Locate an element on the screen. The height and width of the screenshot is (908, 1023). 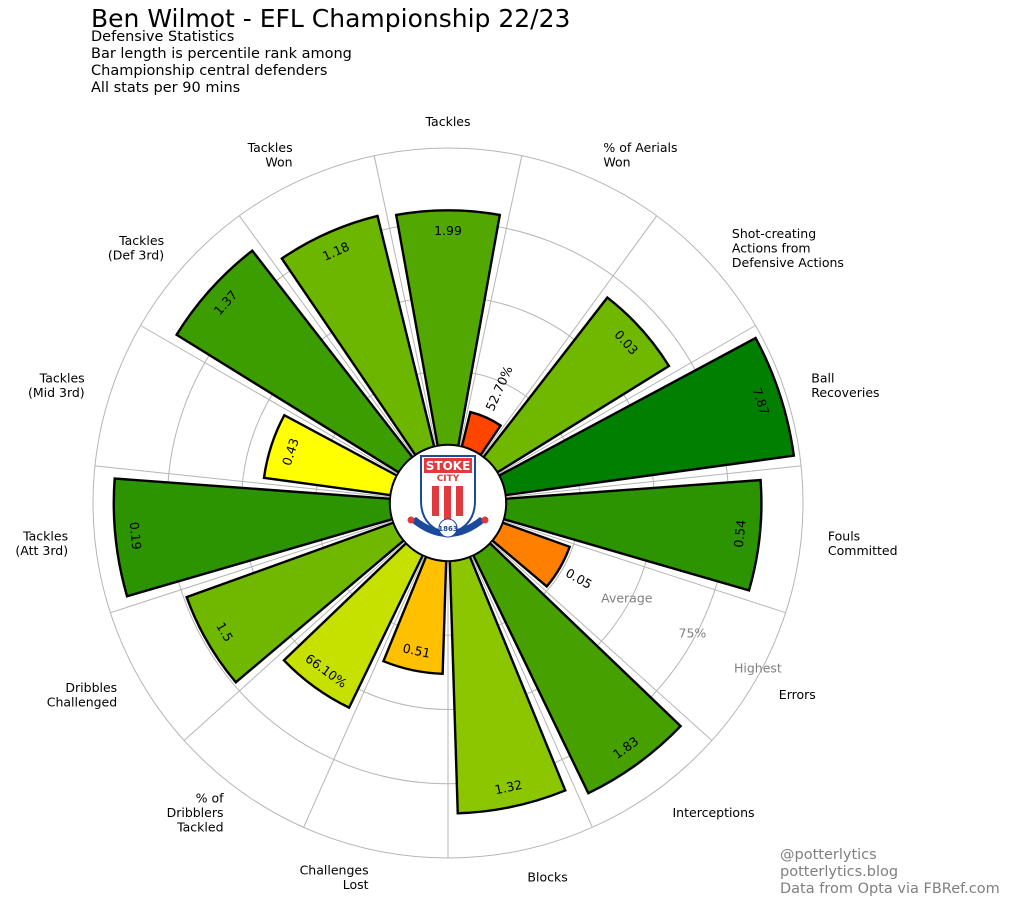
category-label: % of Aerials Won is located at coordinates (640, 154).